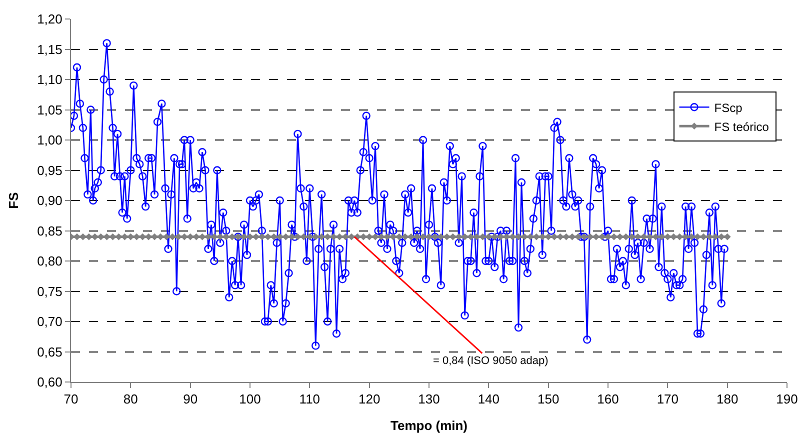 The width and height of the screenshot is (810, 448). Describe the element at coordinates (49, 261) in the screenshot. I see `y-tick-label: 0,80` at that location.